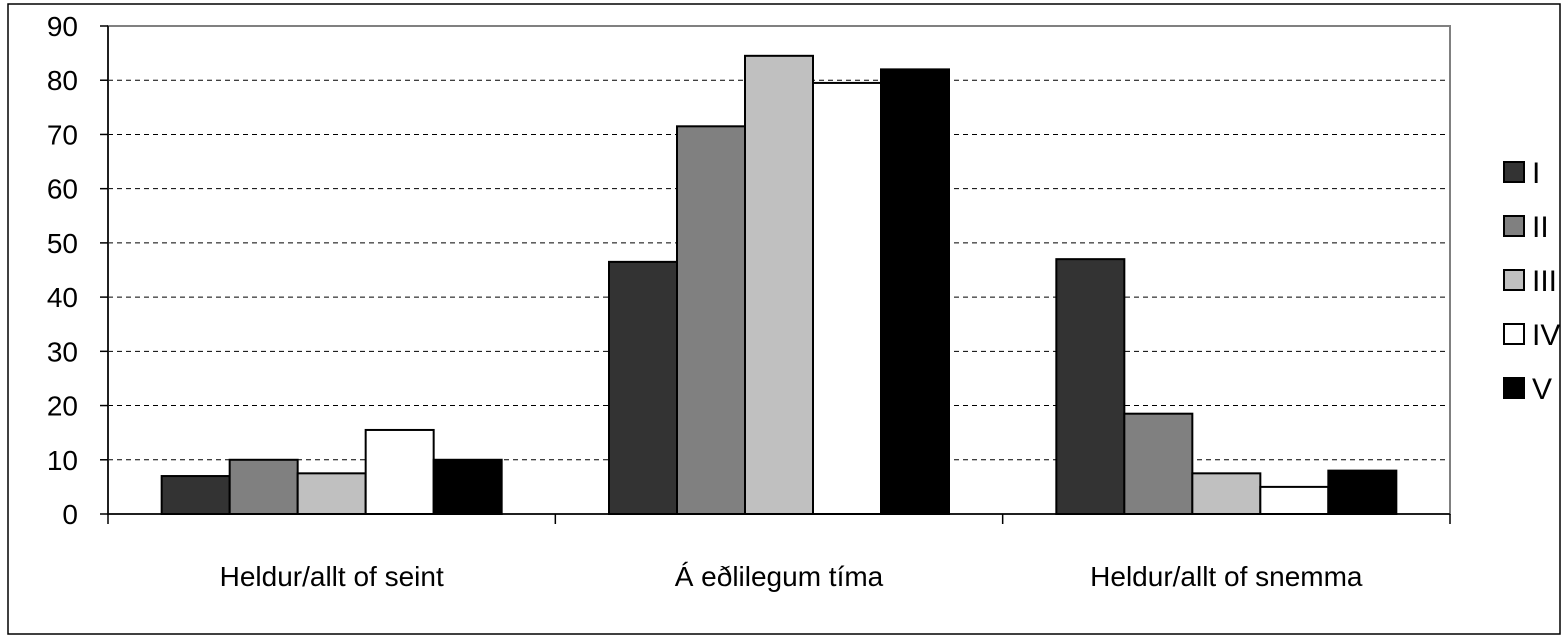 The image size is (1567, 636). What do you see at coordinates (332, 576) in the screenshot?
I see `x-category-label: Heldur/allt of seint` at bounding box center [332, 576].